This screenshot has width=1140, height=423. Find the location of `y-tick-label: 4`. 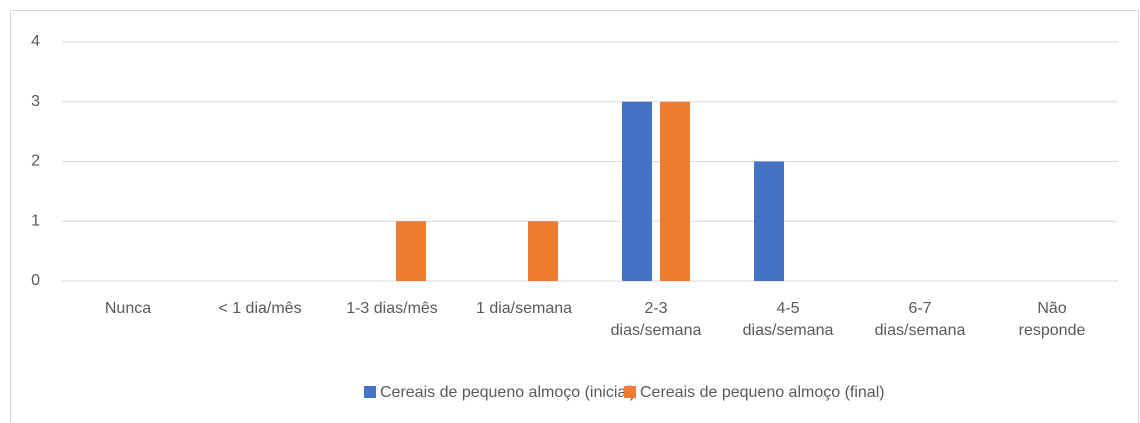

y-tick-label: 4 is located at coordinates (35, 41).